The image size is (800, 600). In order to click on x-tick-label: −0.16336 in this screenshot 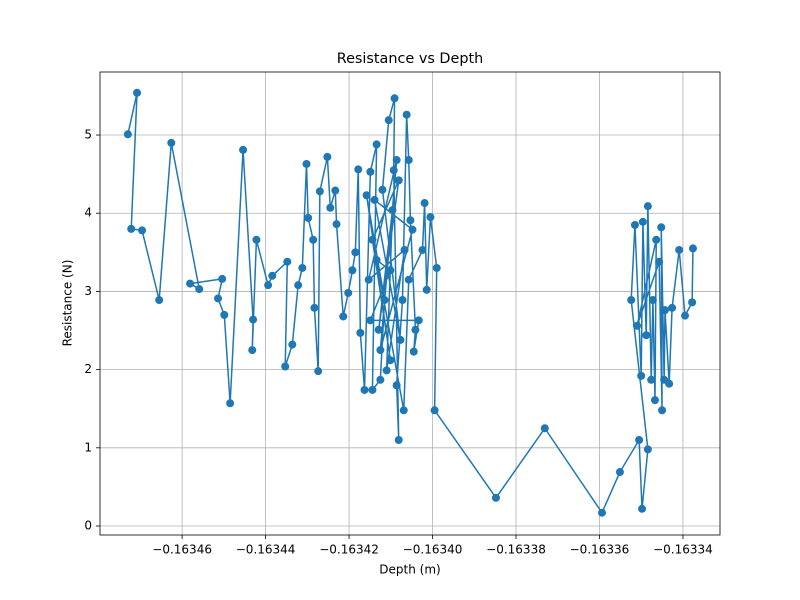, I will do `click(600, 550)`.